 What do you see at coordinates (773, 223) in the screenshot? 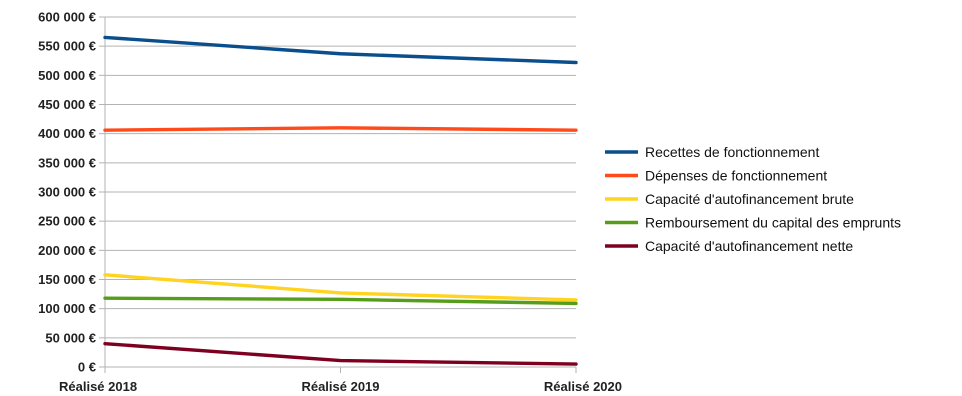
I see `legend-label: Remboursement du capital des emprunts` at bounding box center [773, 223].